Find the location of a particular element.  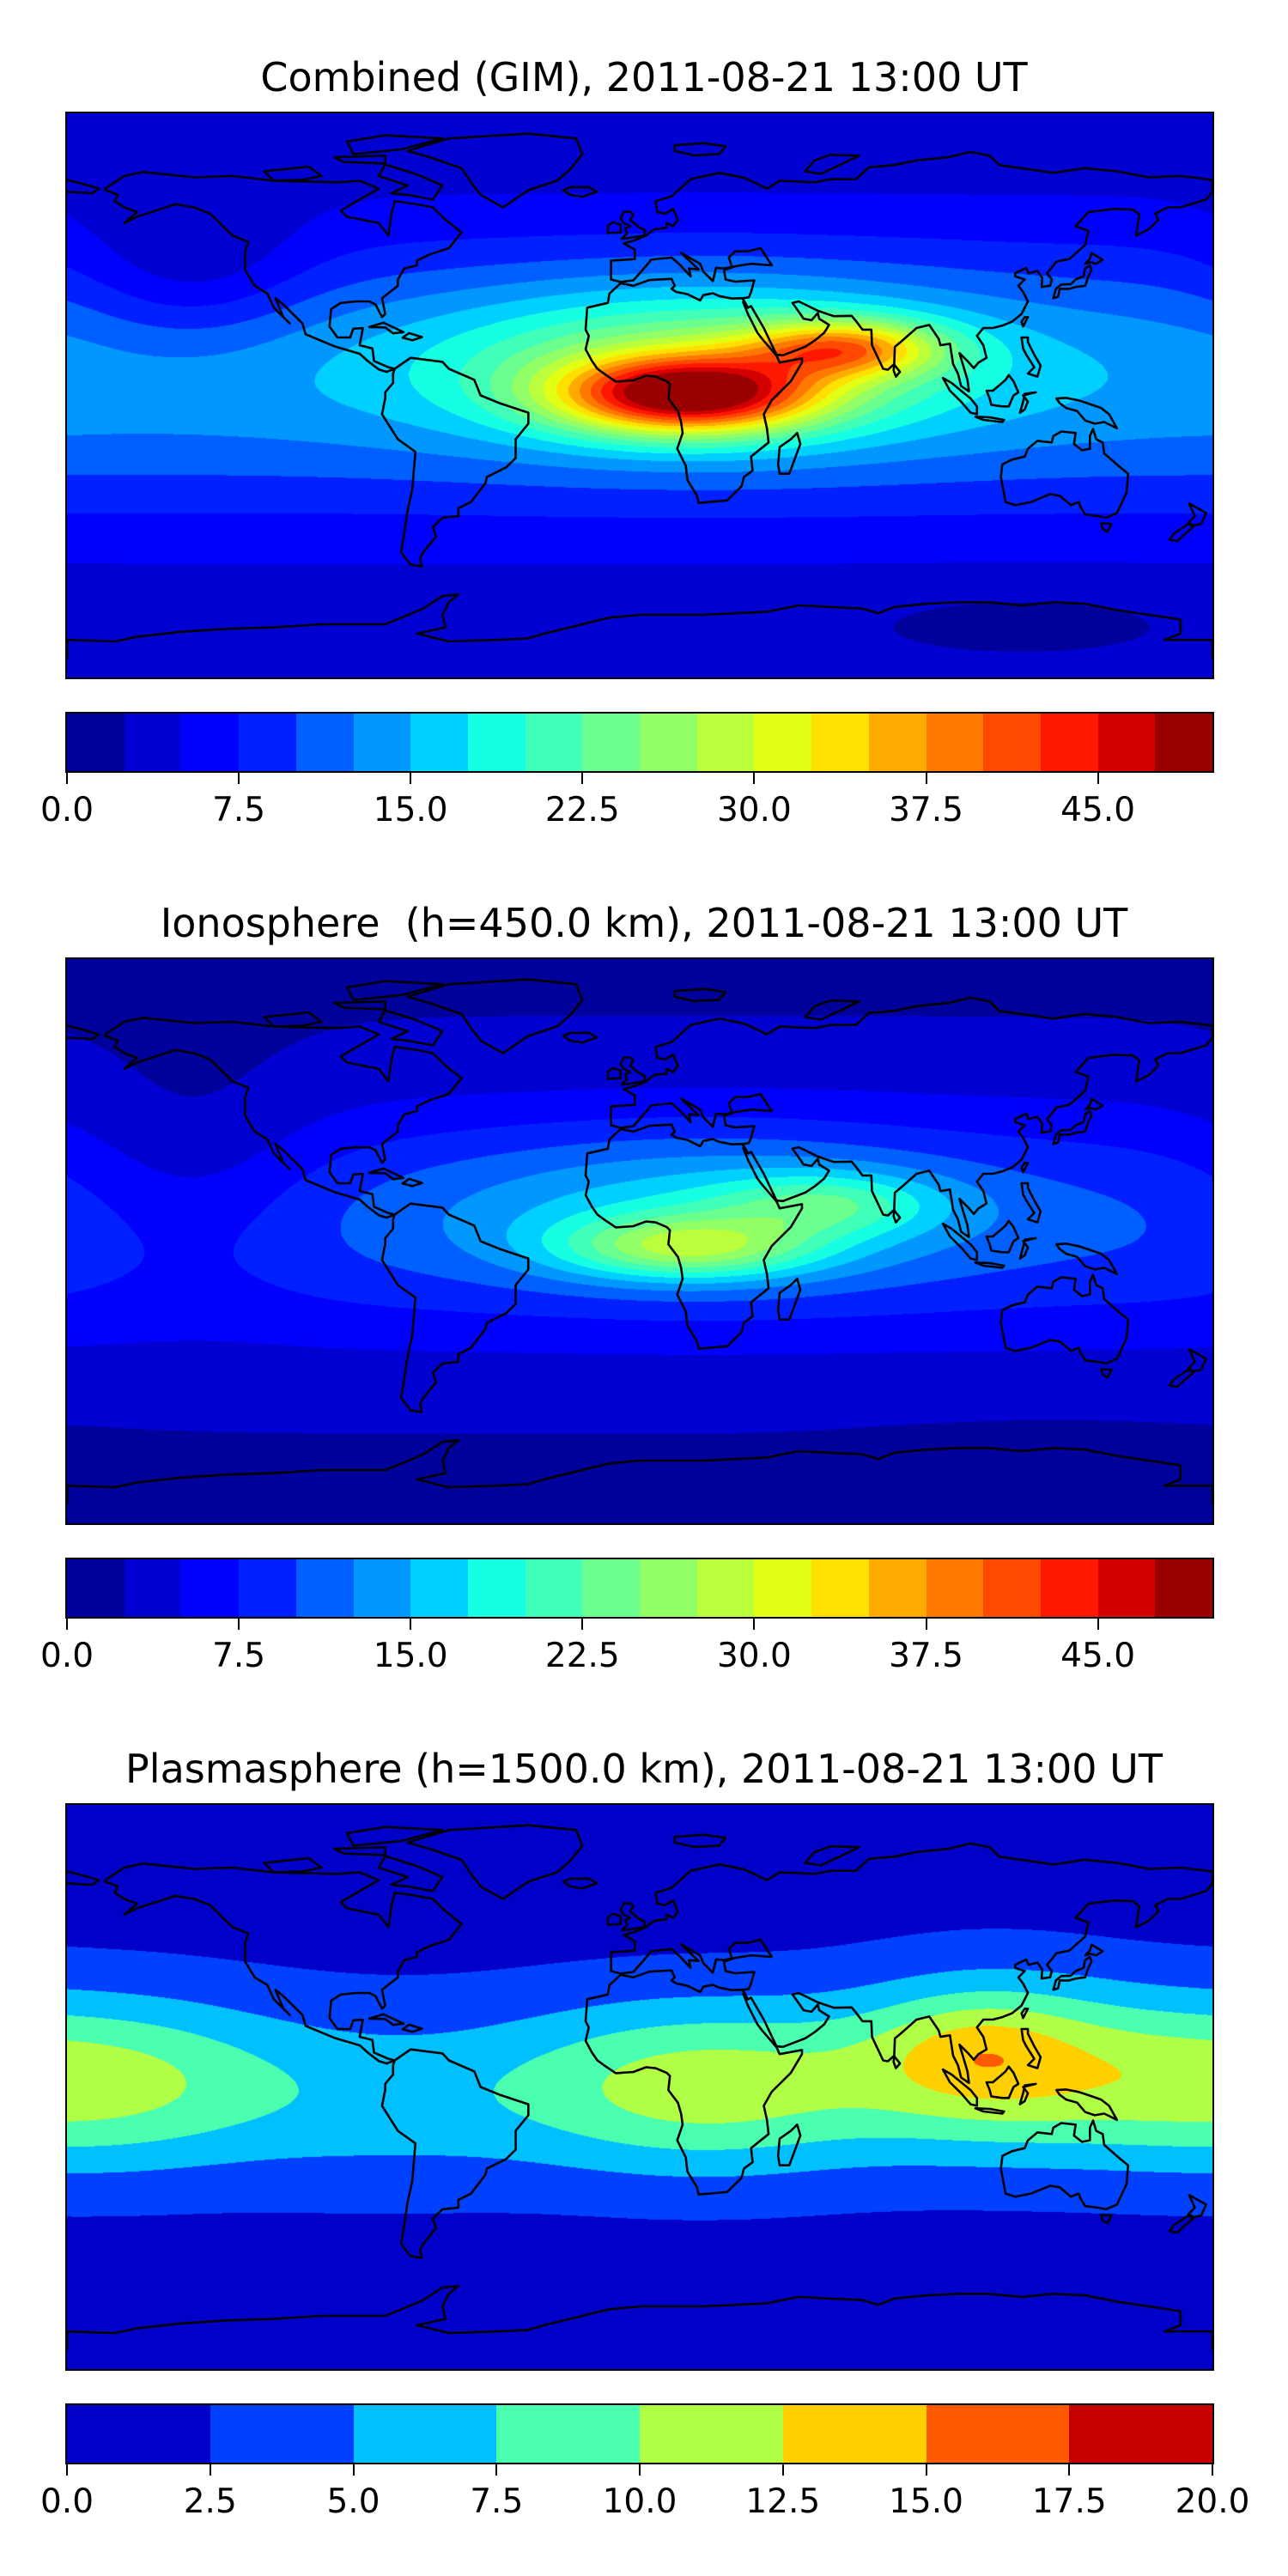

colorbar-tick-label: 5.0 is located at coordinates (353, 2501).